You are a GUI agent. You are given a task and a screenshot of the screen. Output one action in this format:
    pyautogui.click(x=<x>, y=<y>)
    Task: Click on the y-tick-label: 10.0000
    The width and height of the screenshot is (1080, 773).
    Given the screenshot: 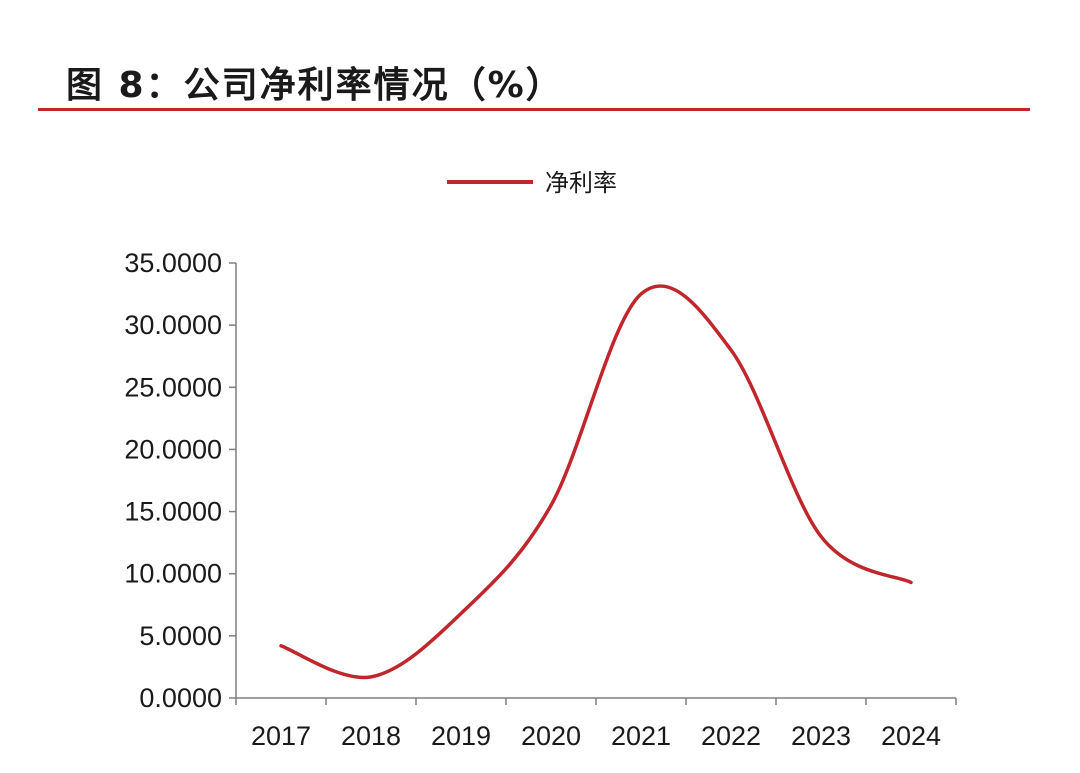 What is the action you would take?
    pyautogui.click(x=173, y=574)
    